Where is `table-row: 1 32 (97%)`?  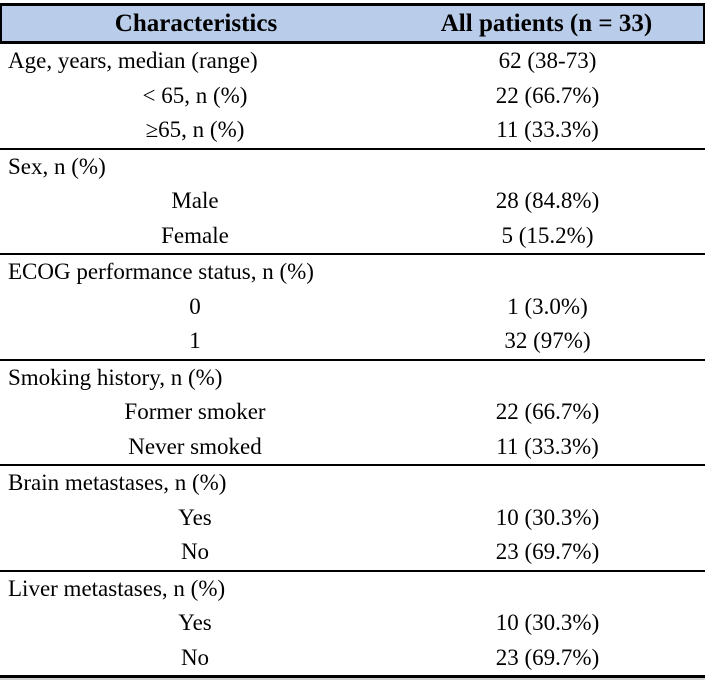 table-row: 1 32 (97%) is located at coordinates (352, 341).